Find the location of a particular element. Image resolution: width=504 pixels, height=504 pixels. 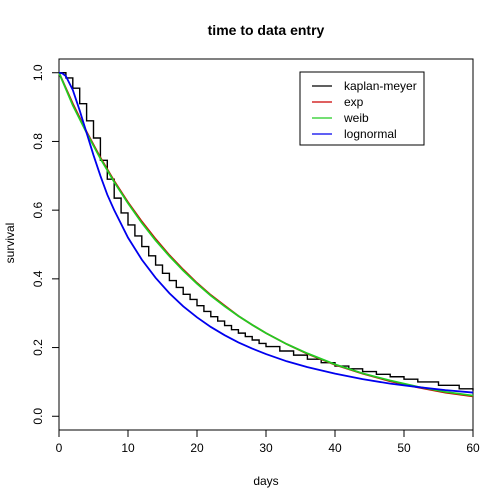

x-tick-label: 40 is located at coordinates (335, 448).